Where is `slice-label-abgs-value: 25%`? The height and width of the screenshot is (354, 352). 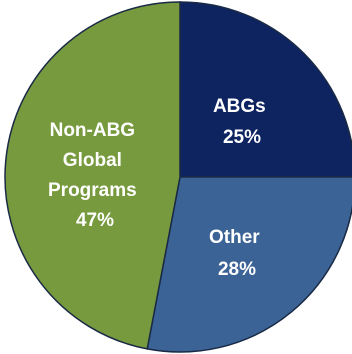 slice-label-abgs-value: 25% is located at coordinates (242, 137).